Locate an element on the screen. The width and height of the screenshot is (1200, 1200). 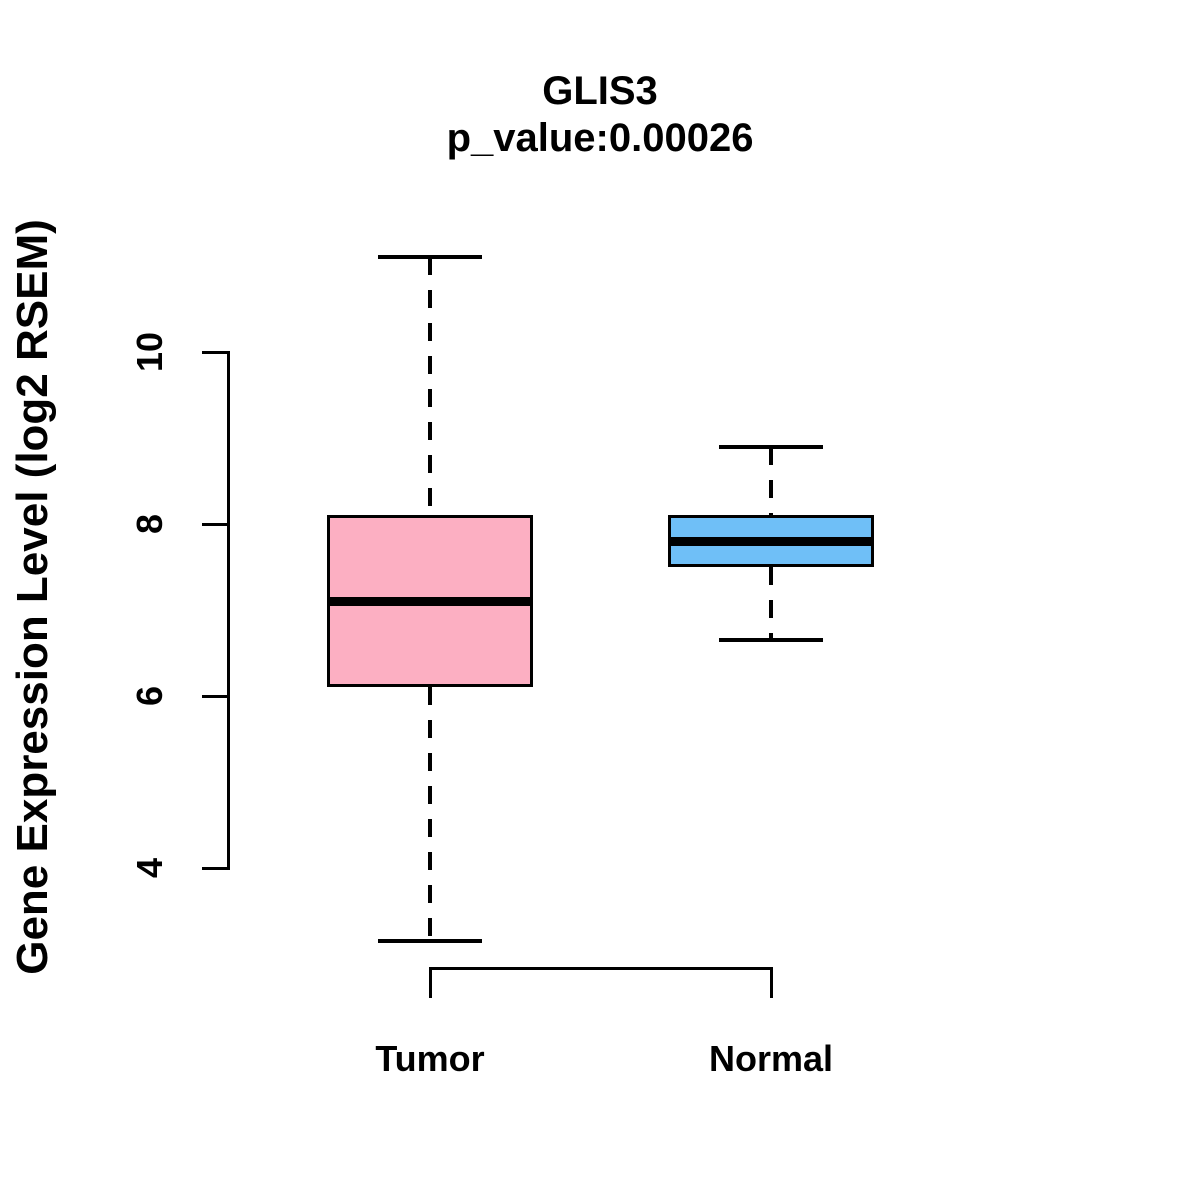
normal-lower-whisker is located at coordinates (771, 604).